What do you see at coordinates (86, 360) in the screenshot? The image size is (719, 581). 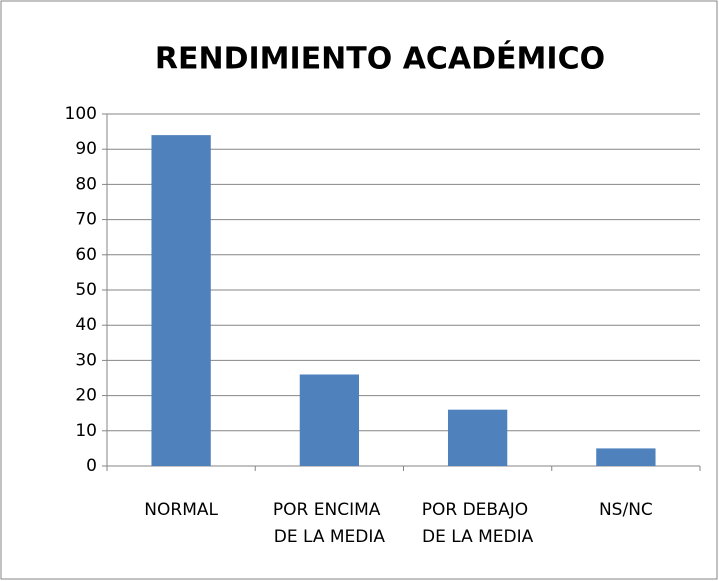 I see `y-tick-label: 30` at bounding box center [86, 360].